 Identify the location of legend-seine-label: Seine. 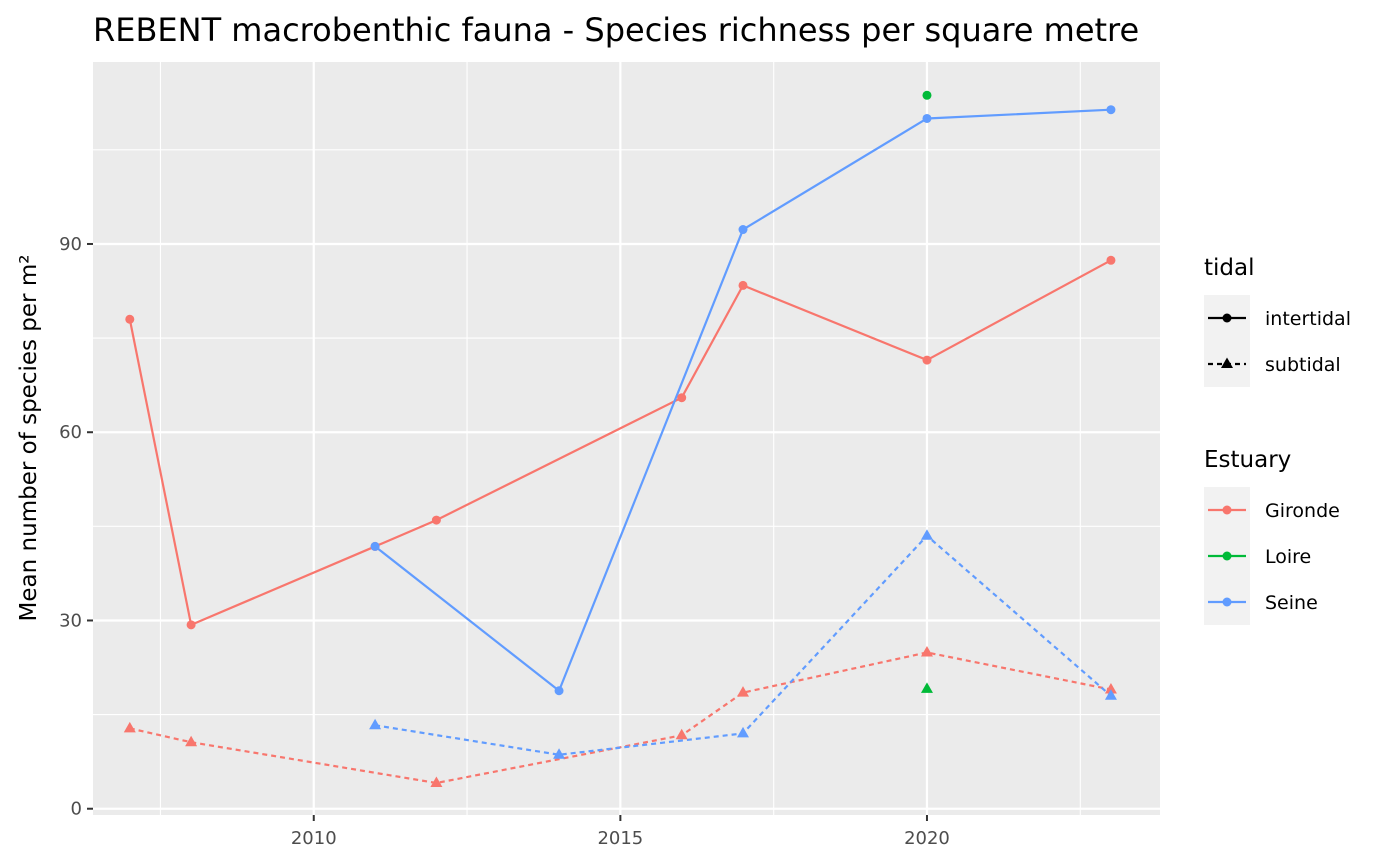
(1291, 603).